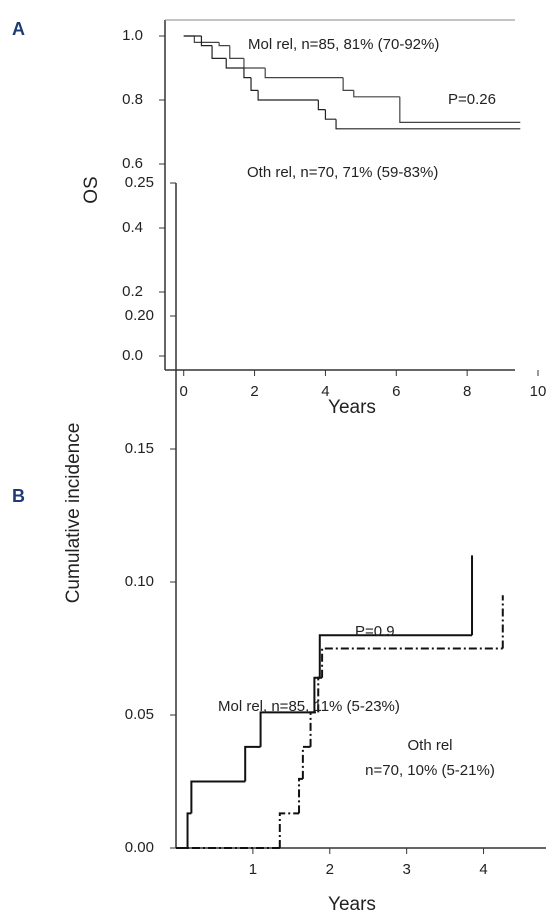  Describe the element at coordinates (375, 631) in the screenshot. I see `annotation: P=0.9` at that location.